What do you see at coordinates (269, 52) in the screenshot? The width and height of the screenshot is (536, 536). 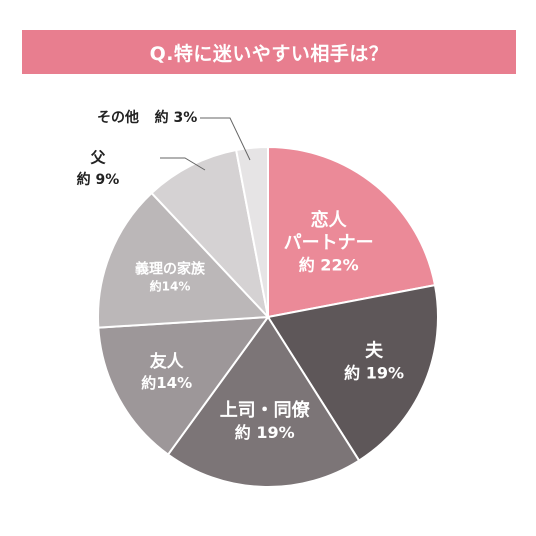 I see `chart-title: Q.特に迷いやすい相手は？` at bounding box center [269, 52].